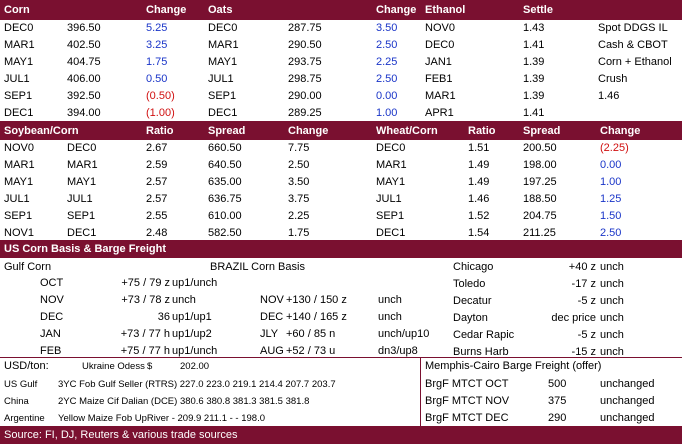  I want to click on gulf-month: JAN, so click(50, 334).